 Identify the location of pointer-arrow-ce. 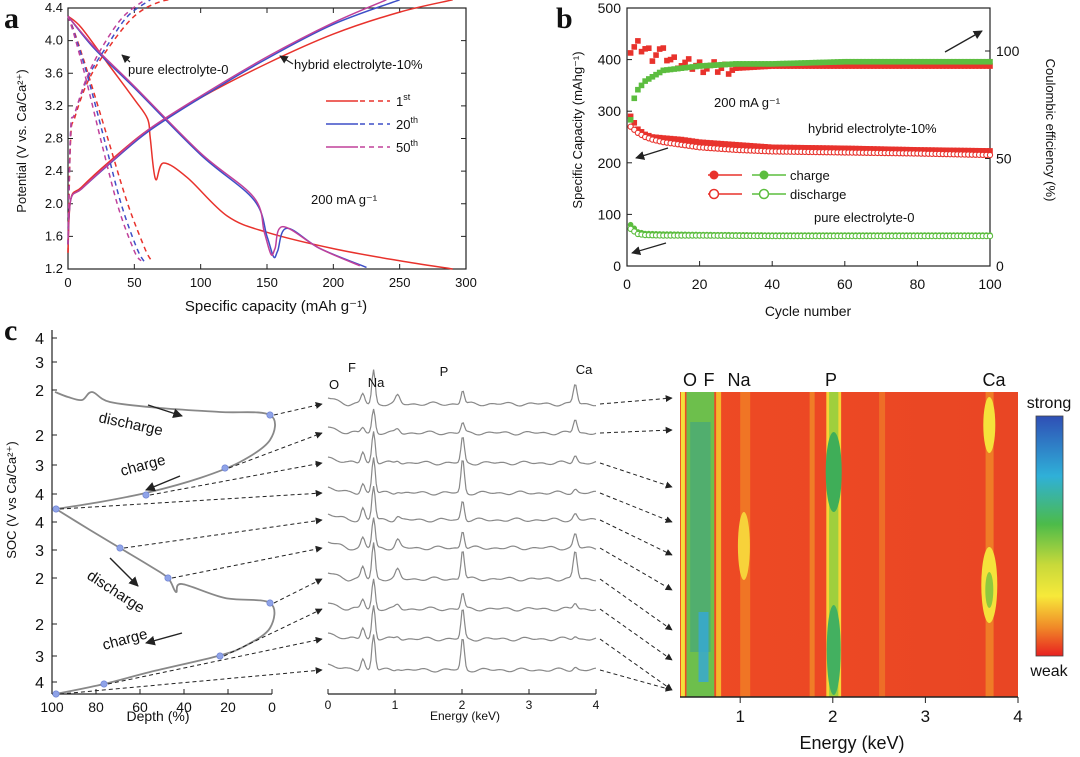
(963, 41).